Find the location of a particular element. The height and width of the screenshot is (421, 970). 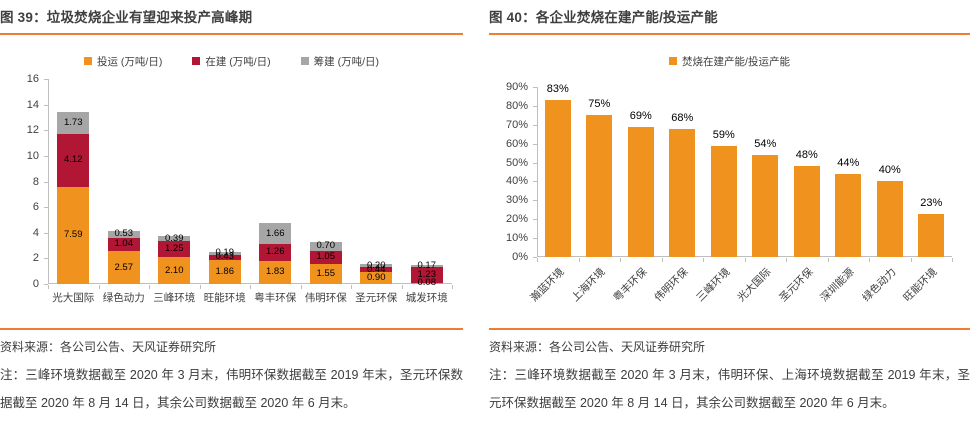

bar-value-label: 0.43 is located at coordinates (225, 257).